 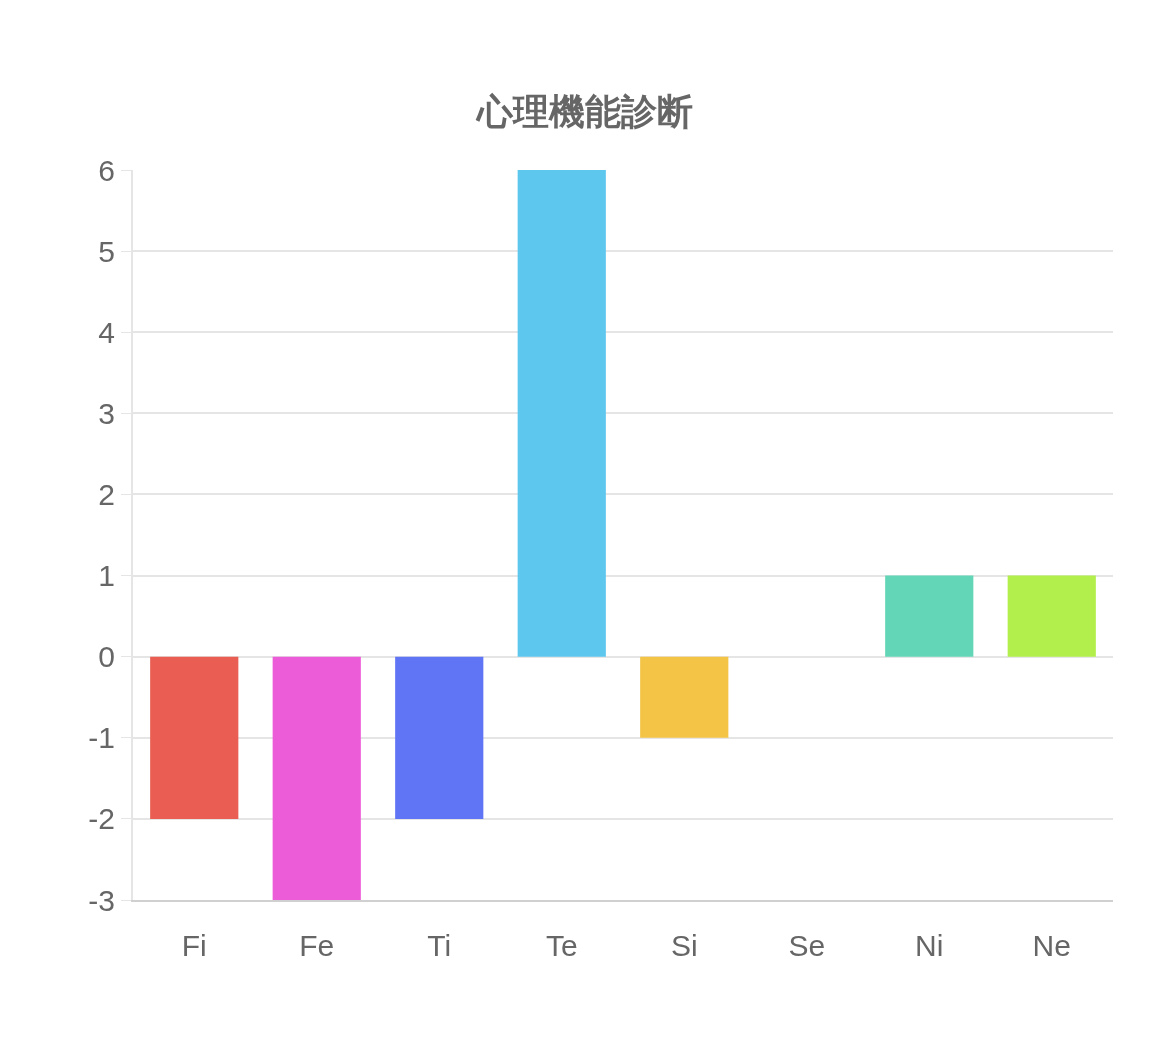 I want to click on y-tick-label: 6, so click(x=106, y=170).